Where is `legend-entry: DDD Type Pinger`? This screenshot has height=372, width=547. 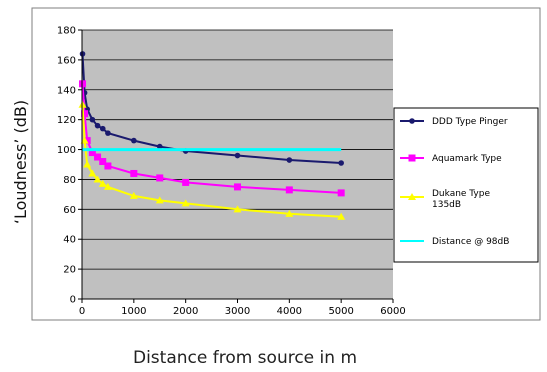 legend-entry: DDD Type Pinger is located at coordinates (454, 122).